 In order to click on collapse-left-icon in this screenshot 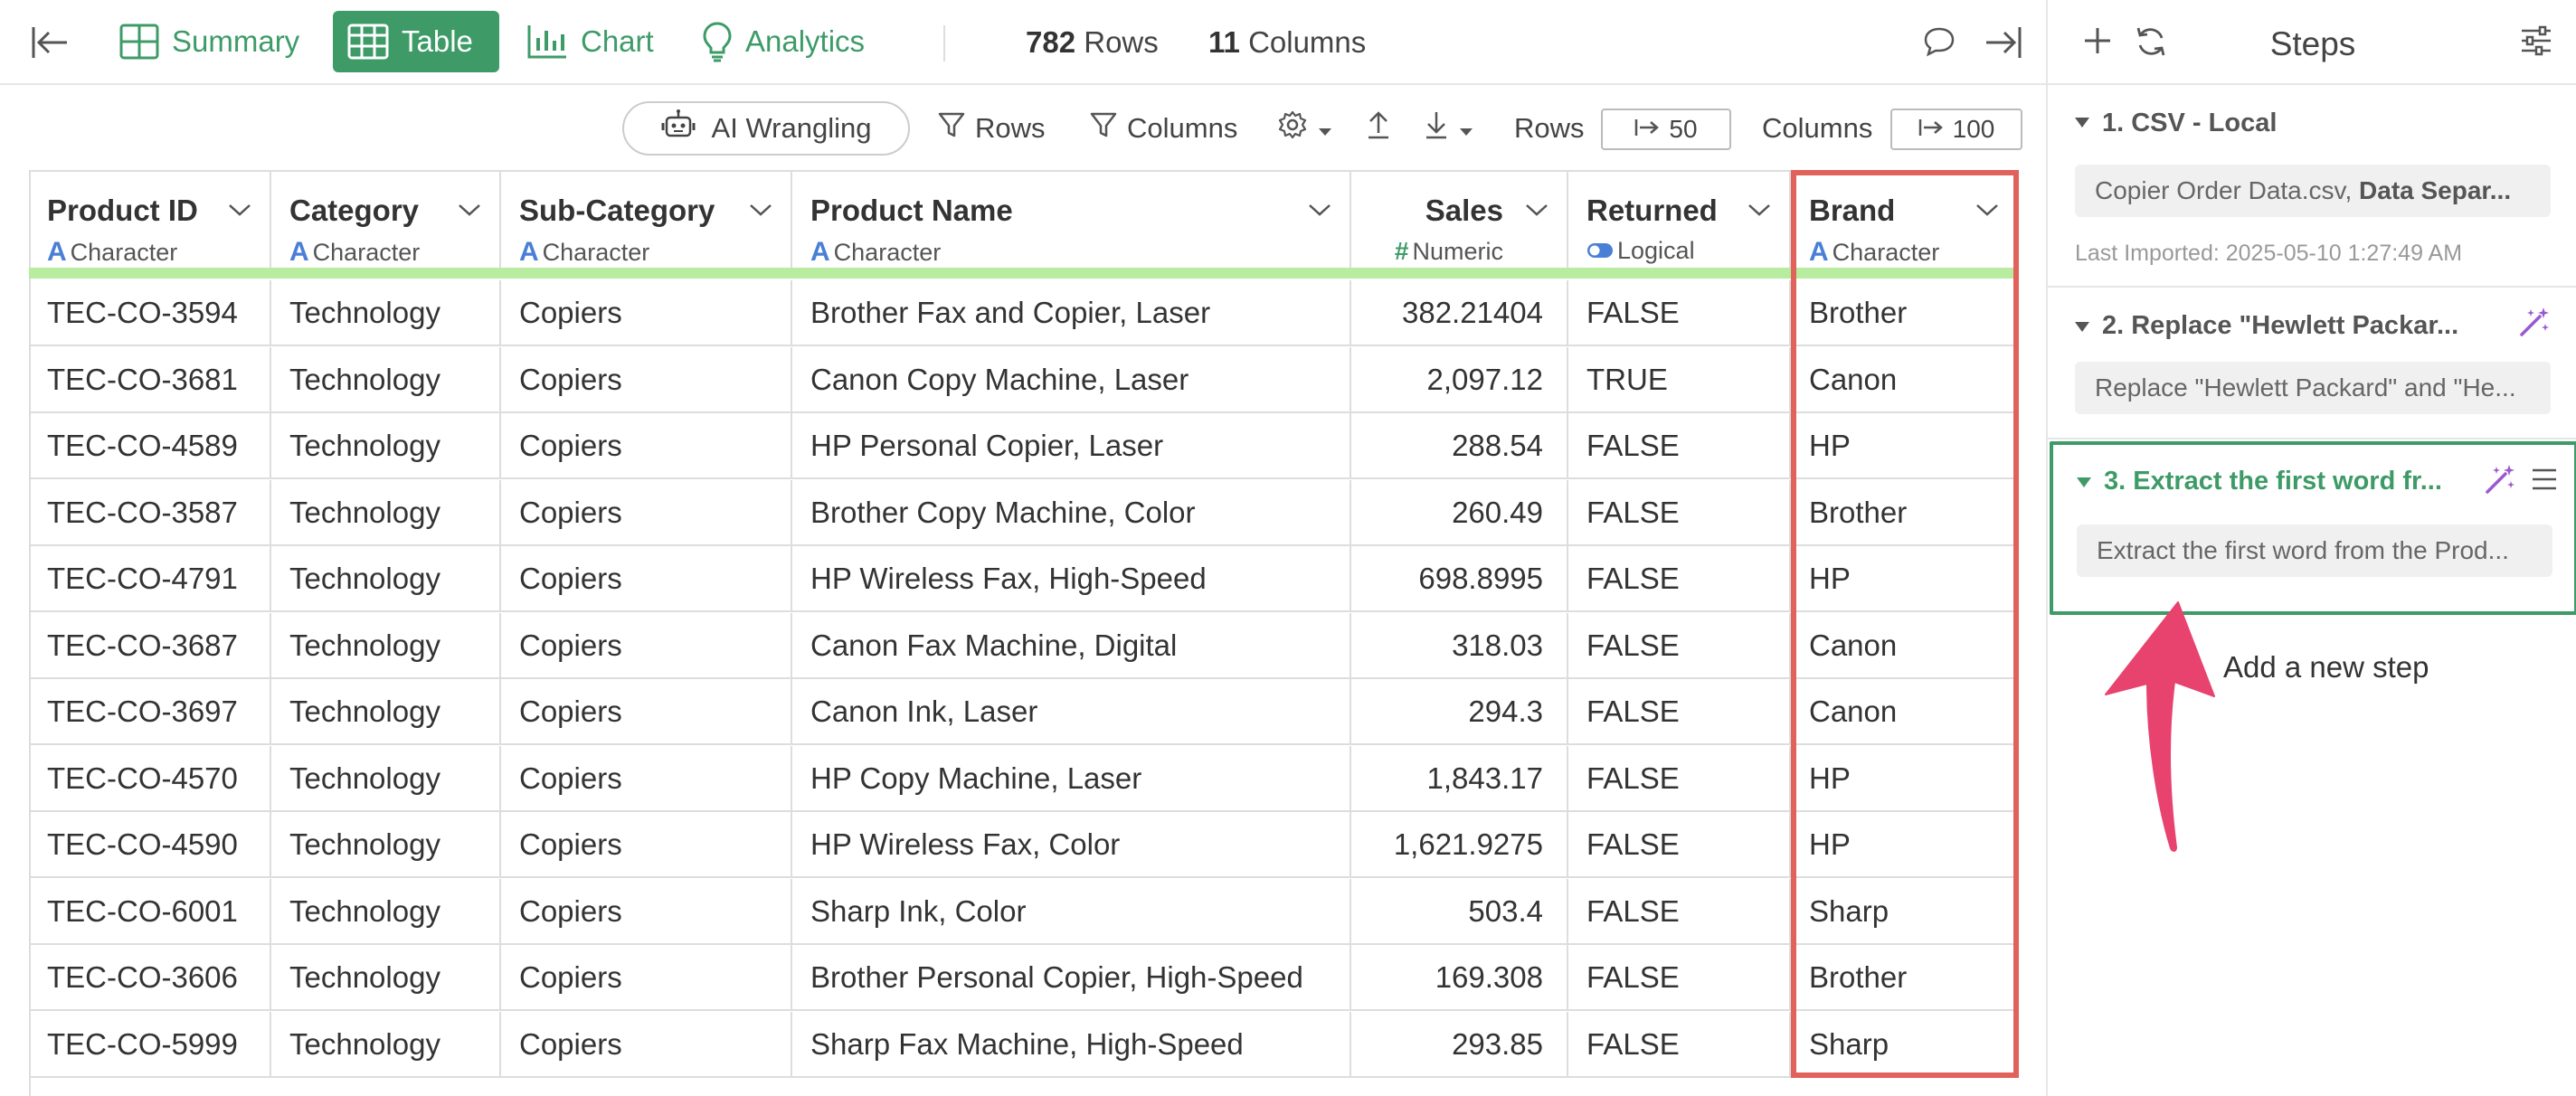, I will do `click(50, 42)`.